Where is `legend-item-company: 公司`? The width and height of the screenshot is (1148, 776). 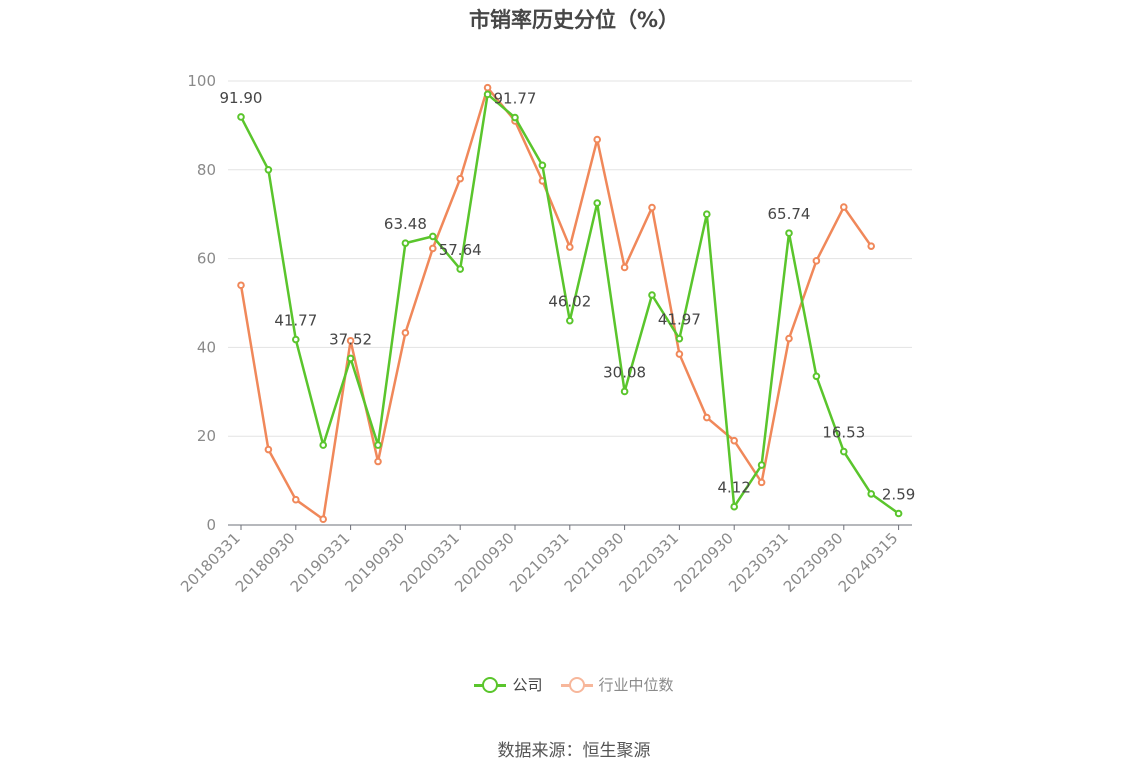 legend-item-company: 公司 is located at coordinates (508, 684).